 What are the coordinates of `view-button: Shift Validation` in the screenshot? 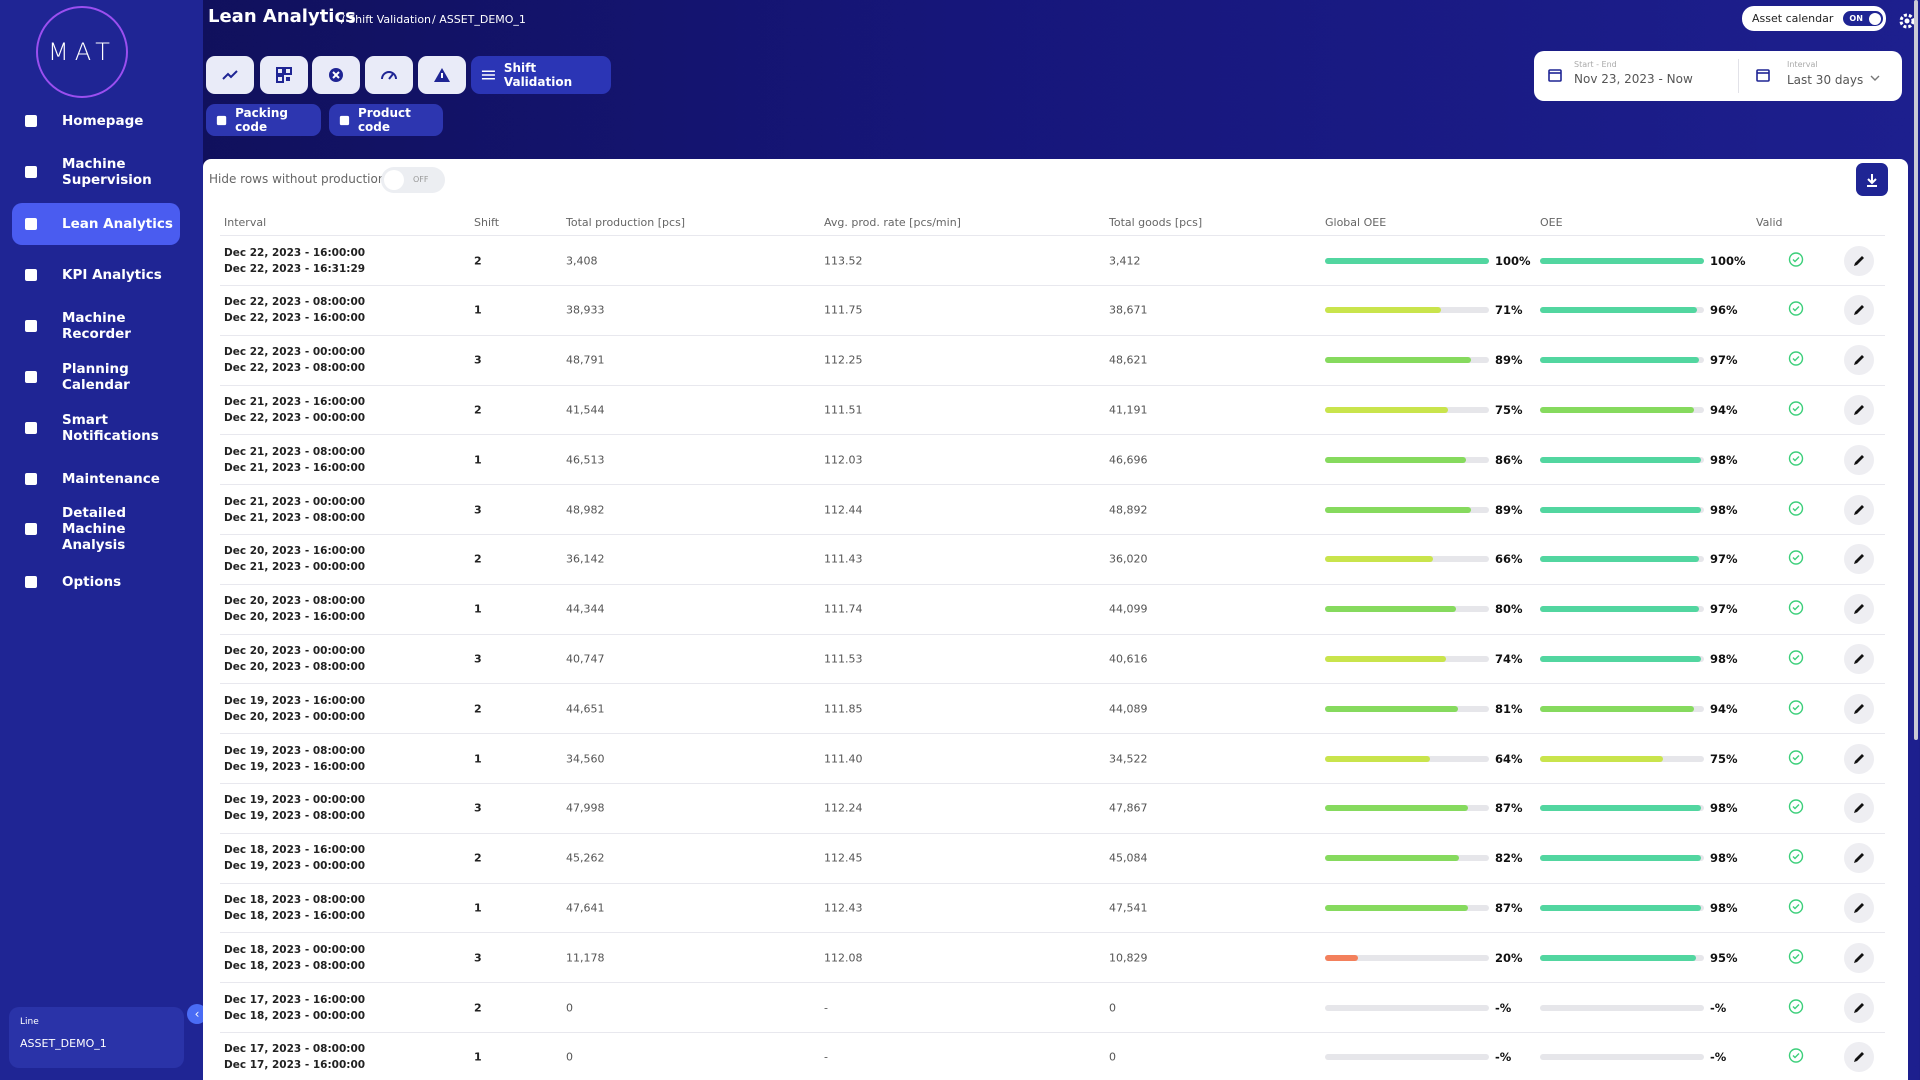 It's located at (541, 75).